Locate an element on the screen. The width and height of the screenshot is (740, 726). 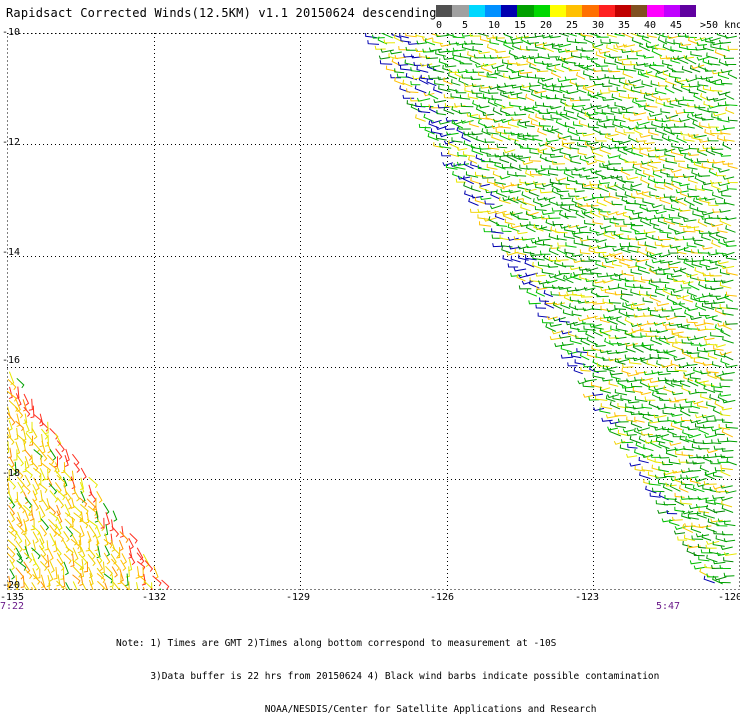
legend-tick-label: 0 is located at coordinates (439, 25).